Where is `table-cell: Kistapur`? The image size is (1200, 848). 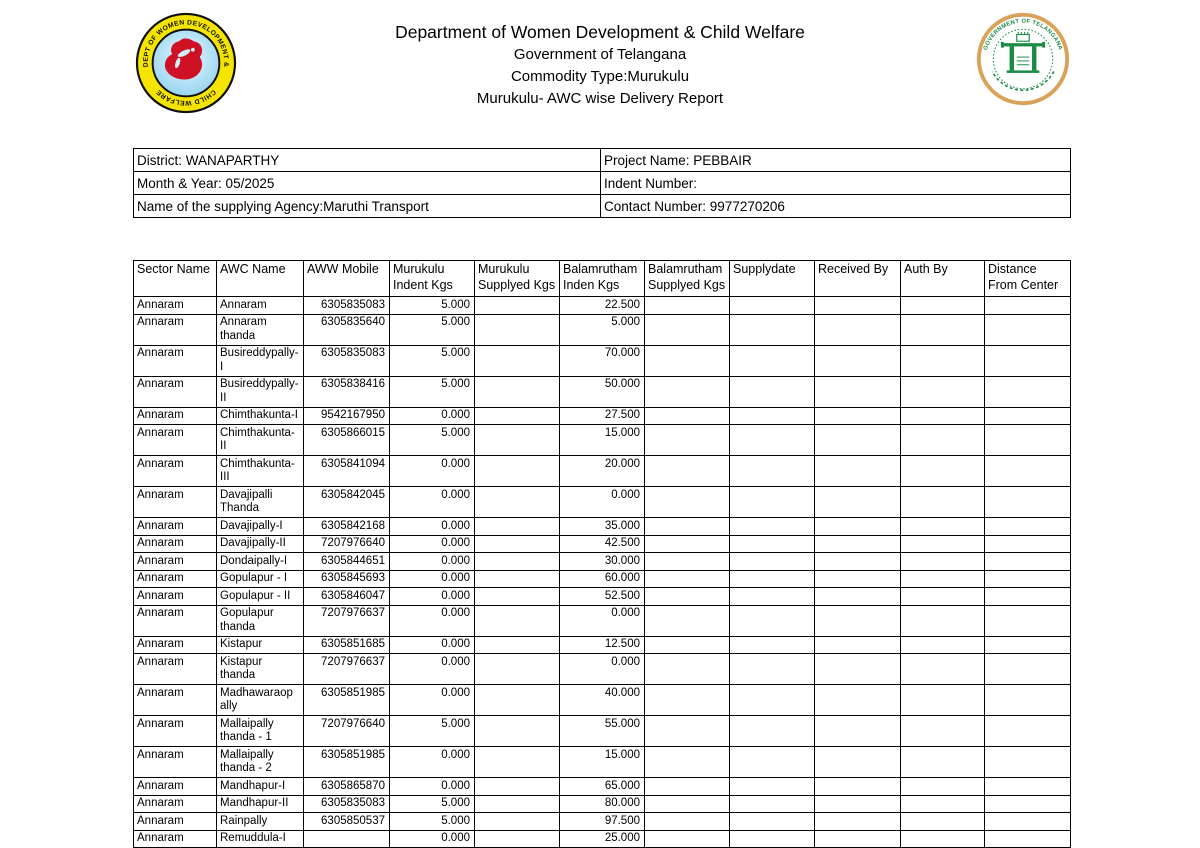 table-cell: Kistapur is located at coordinates (260, 644).